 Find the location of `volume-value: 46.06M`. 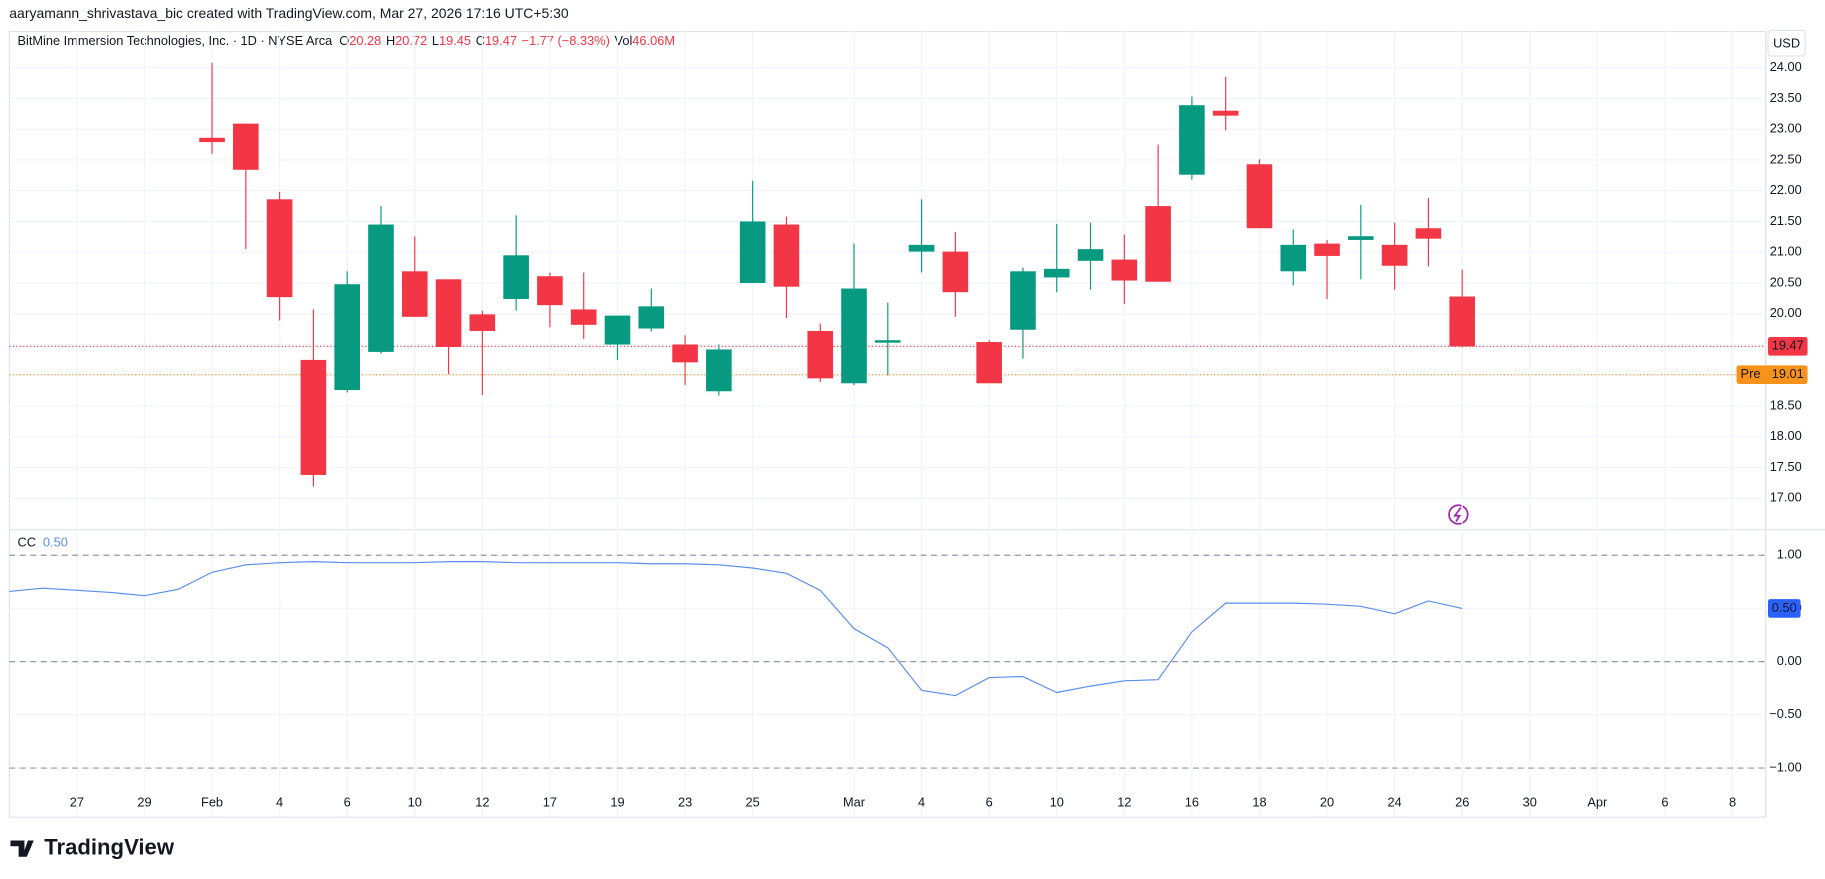

volume-value: 46.06M is located at coordinates (653, 40).